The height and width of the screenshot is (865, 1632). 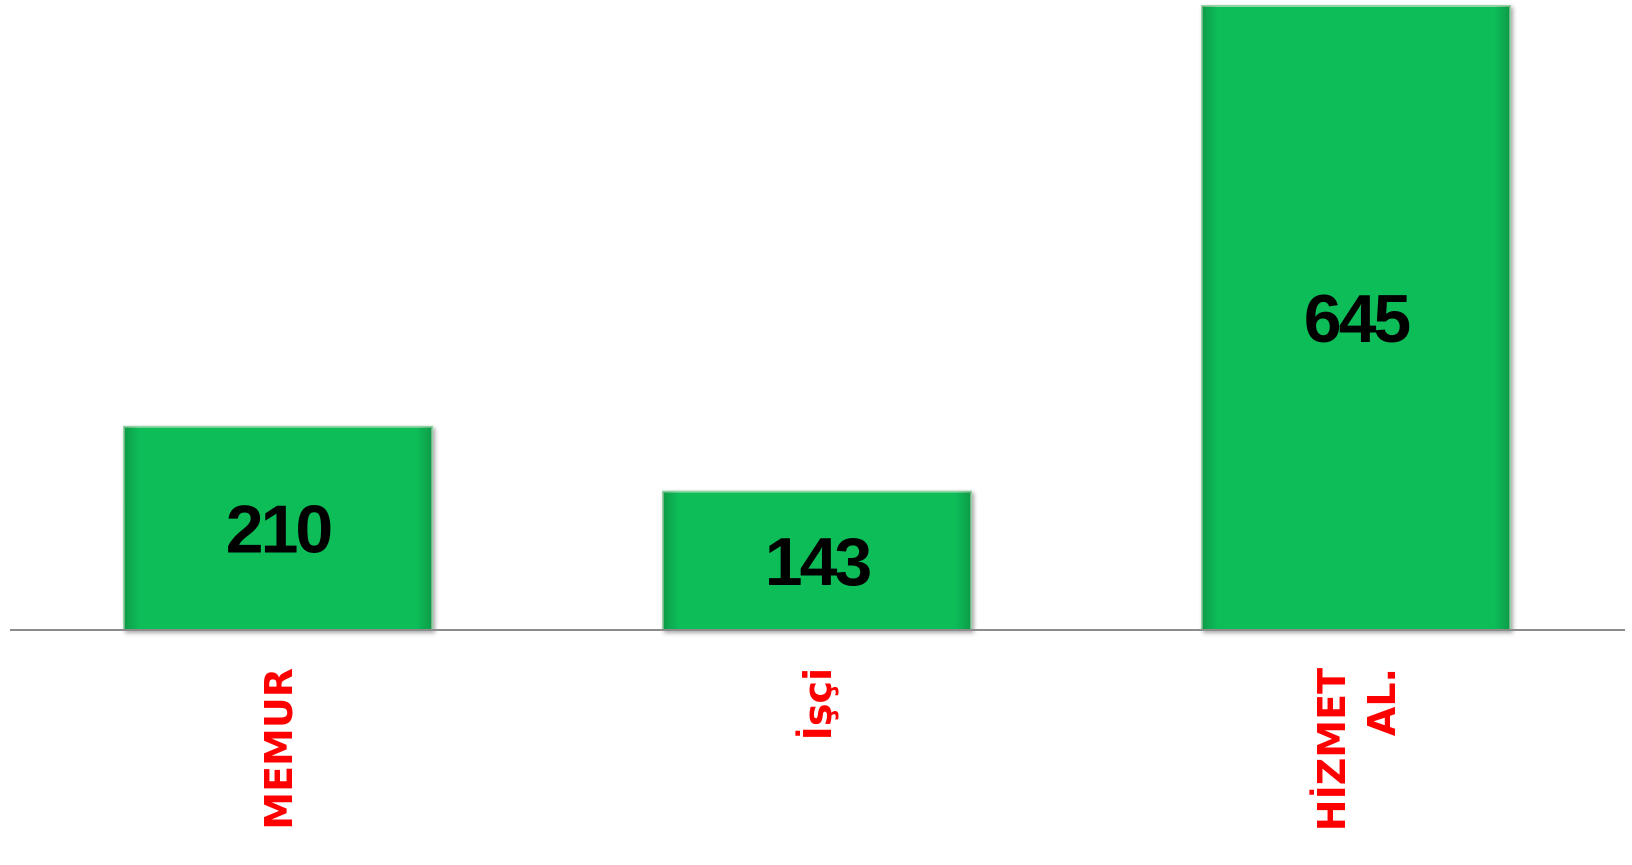 I want to click on category-label-3-line-1: HİZMET, so click(x=1332, y=749).